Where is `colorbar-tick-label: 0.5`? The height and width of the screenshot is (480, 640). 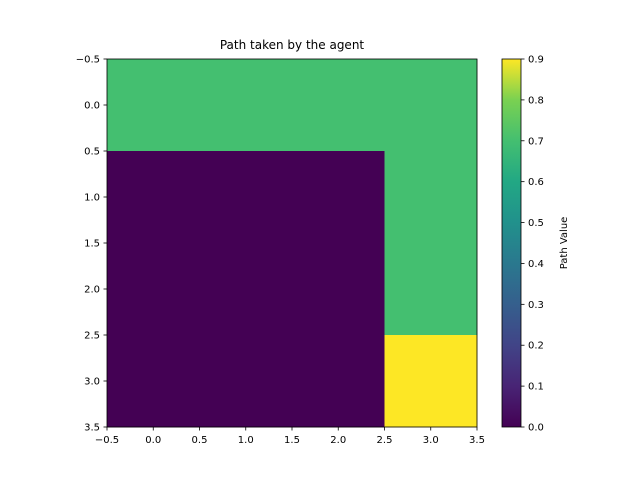 colorbar-tick-label: 0.5 is located at coordinates (536, 223).